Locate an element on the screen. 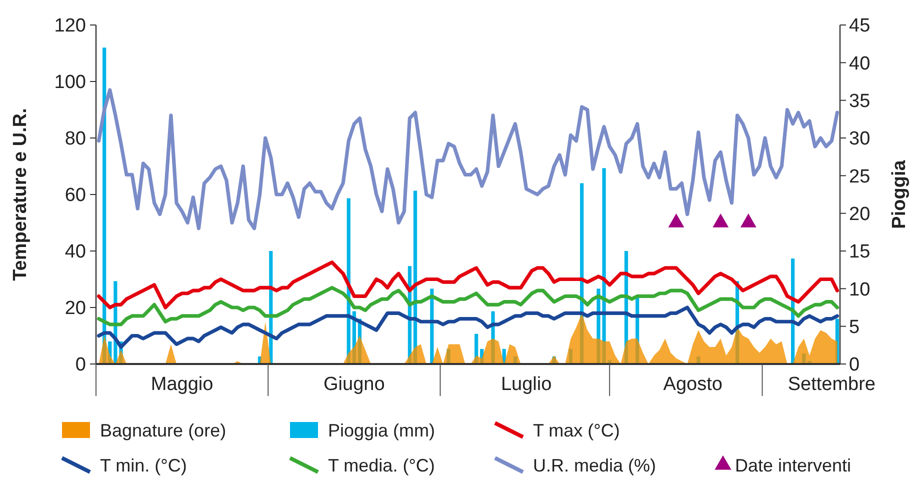 This screenshot has height=479, width=919. y-tick-label: 40 is located at coordinates (75, 252).